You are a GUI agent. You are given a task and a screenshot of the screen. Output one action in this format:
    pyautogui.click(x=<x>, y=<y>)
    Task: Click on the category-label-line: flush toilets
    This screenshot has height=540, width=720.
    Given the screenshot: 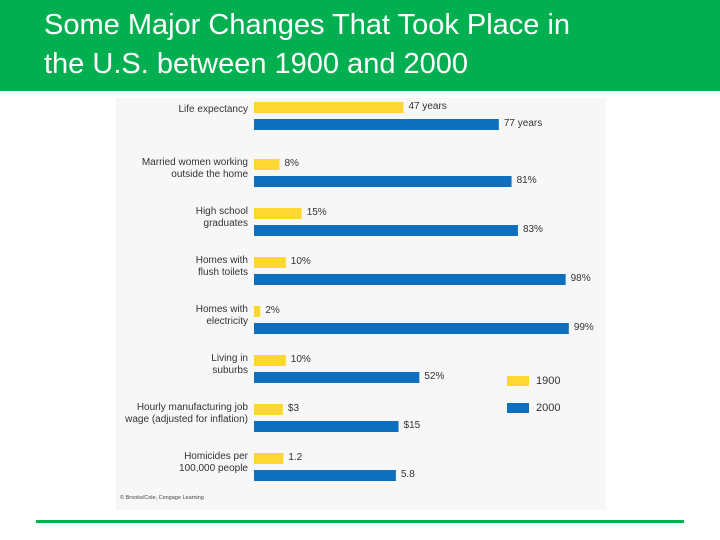 What is the action you would take?
    pyautogui.click(x=222, y=272)
    